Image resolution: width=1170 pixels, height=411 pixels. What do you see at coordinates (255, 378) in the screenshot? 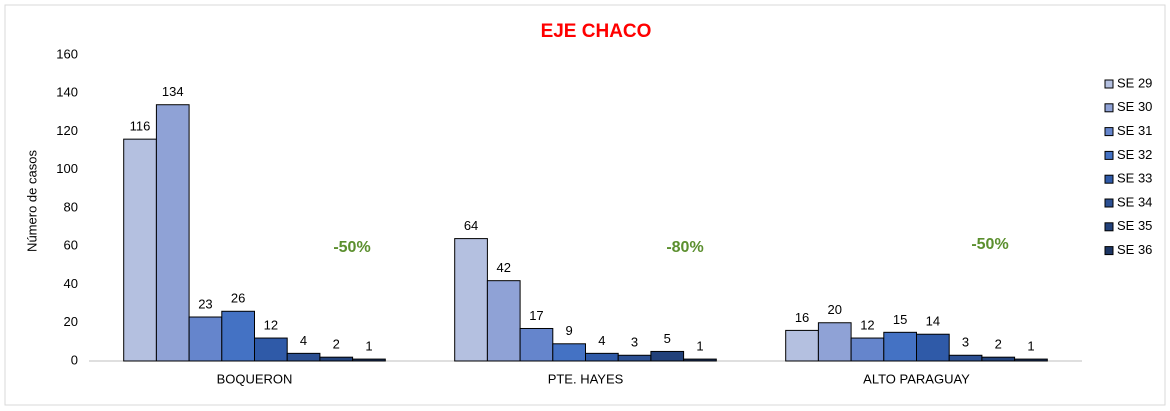
I see `x-tick-label: BOQUERON` at bounding box center [255, 378].